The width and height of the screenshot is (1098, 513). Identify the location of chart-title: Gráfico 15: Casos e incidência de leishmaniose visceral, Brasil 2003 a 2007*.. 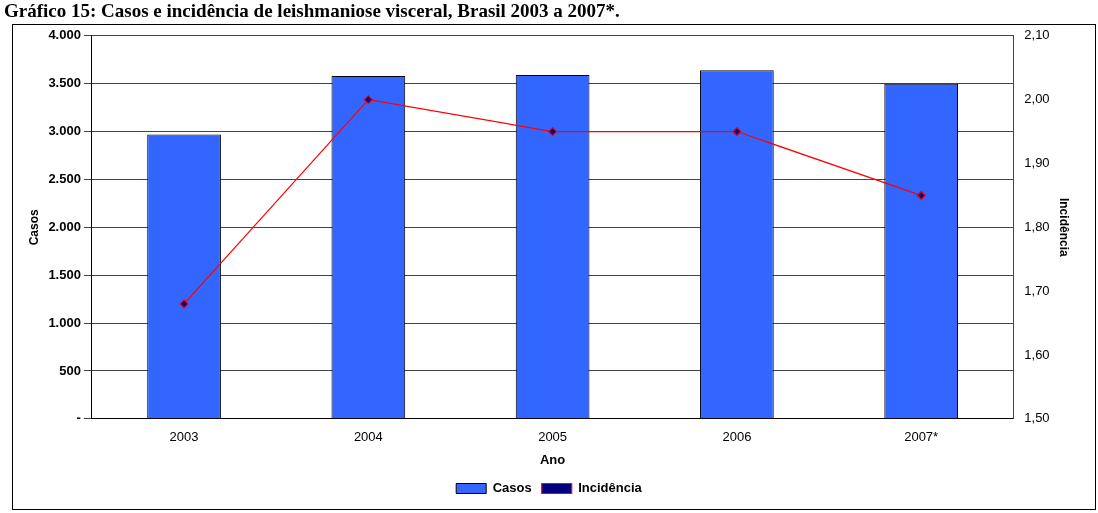
(312, 11).